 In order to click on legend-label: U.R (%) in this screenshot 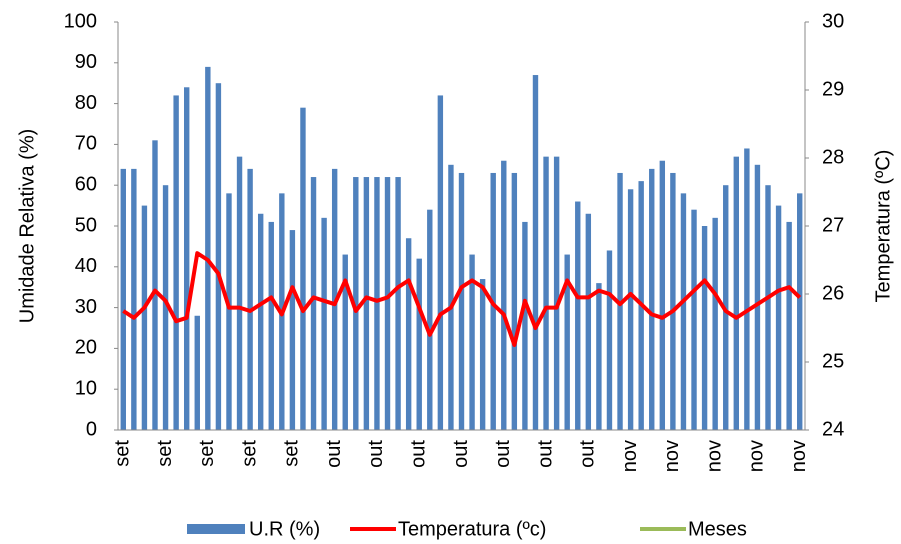, I will do `click(284, 529)`.